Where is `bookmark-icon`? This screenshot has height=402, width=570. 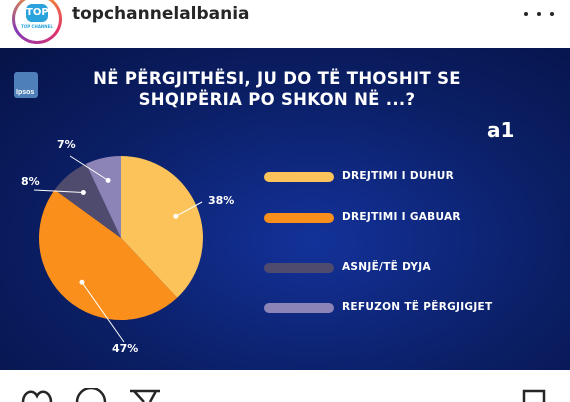 bookmark-icon is located at coordinates (534, 395).